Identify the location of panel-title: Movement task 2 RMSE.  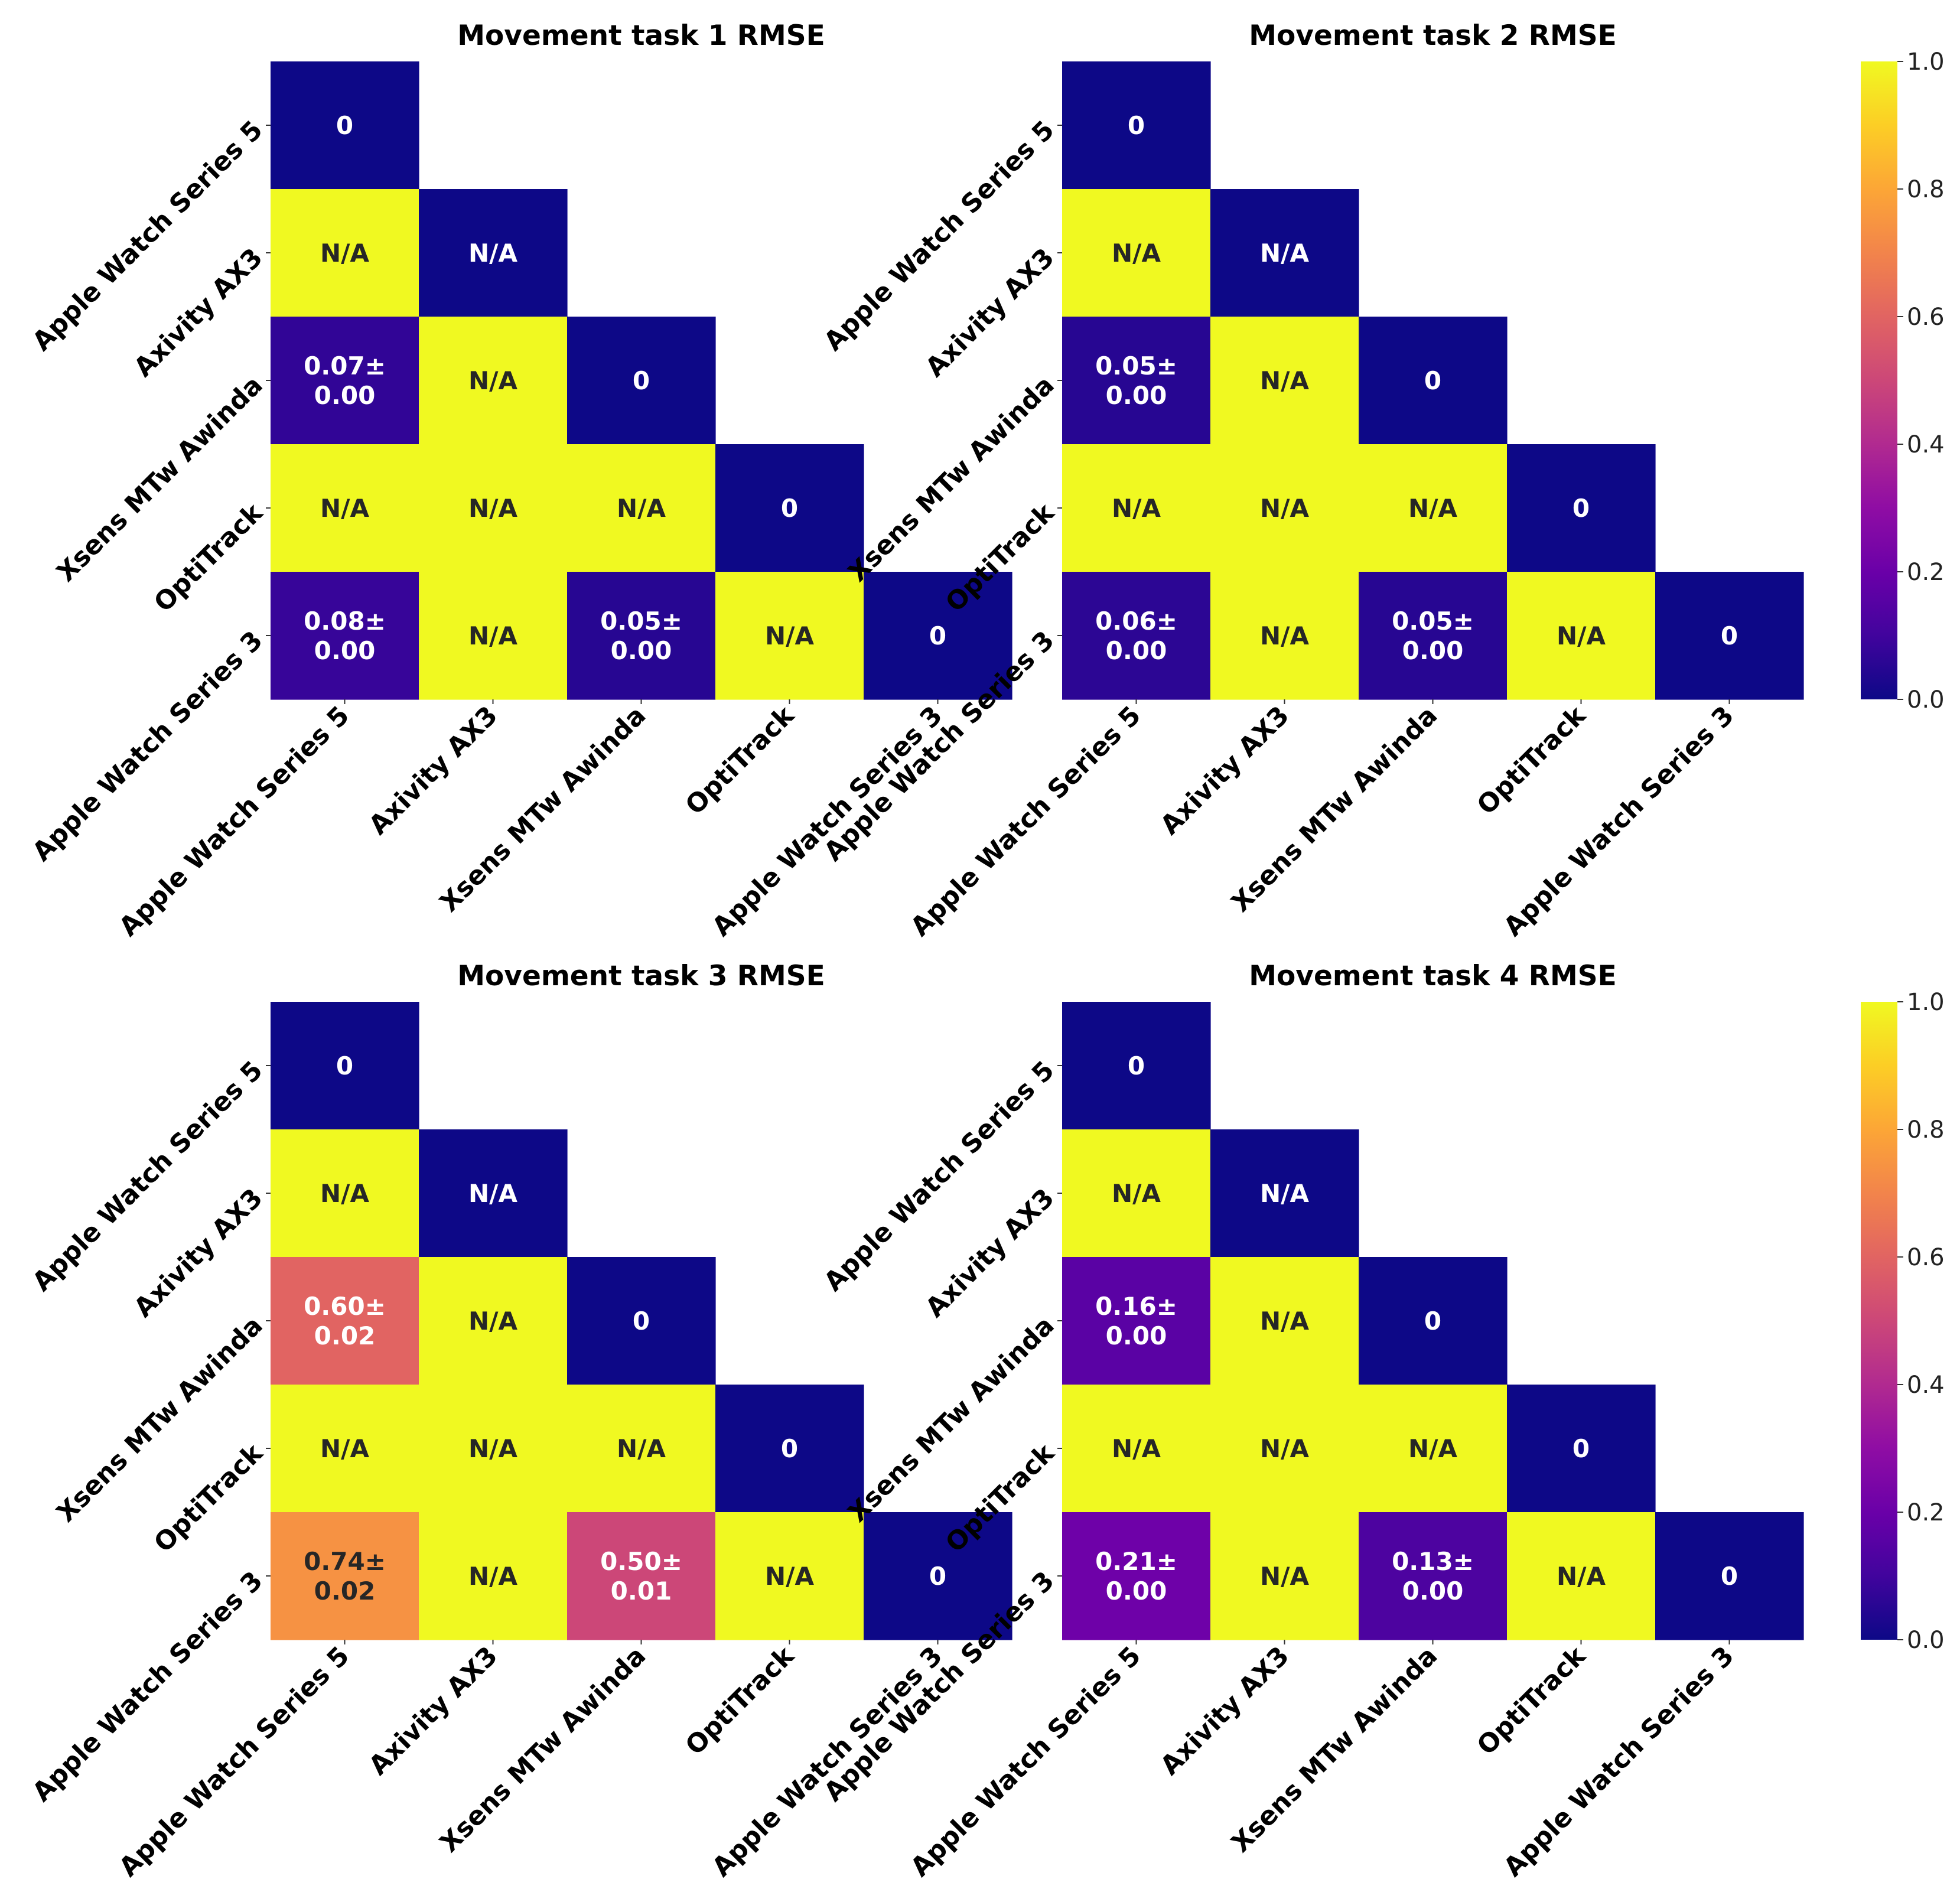
(1433, 35).